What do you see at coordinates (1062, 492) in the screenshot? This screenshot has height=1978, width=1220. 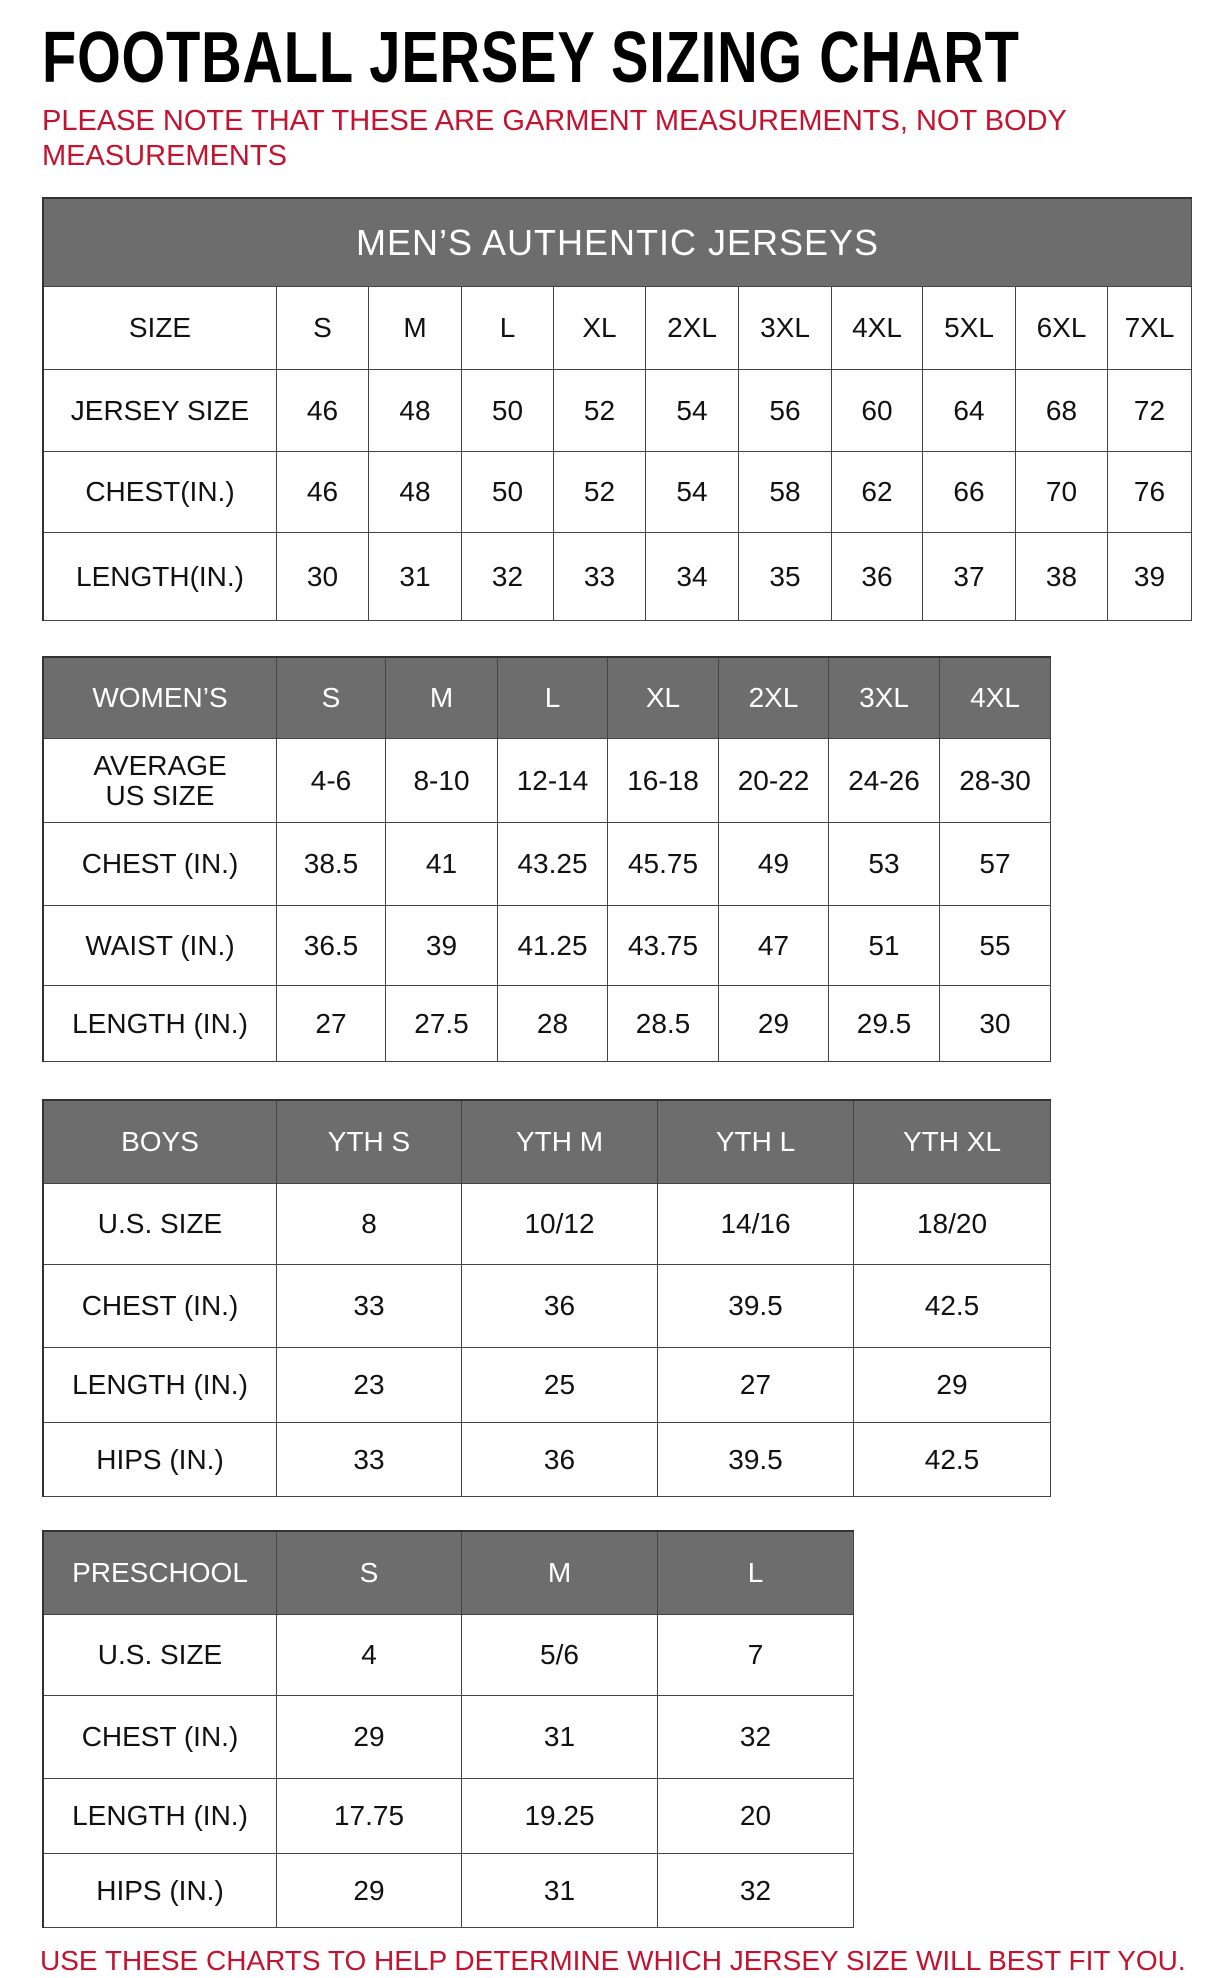 I see `table-cell: 70` at bounding box center [1062, 492].